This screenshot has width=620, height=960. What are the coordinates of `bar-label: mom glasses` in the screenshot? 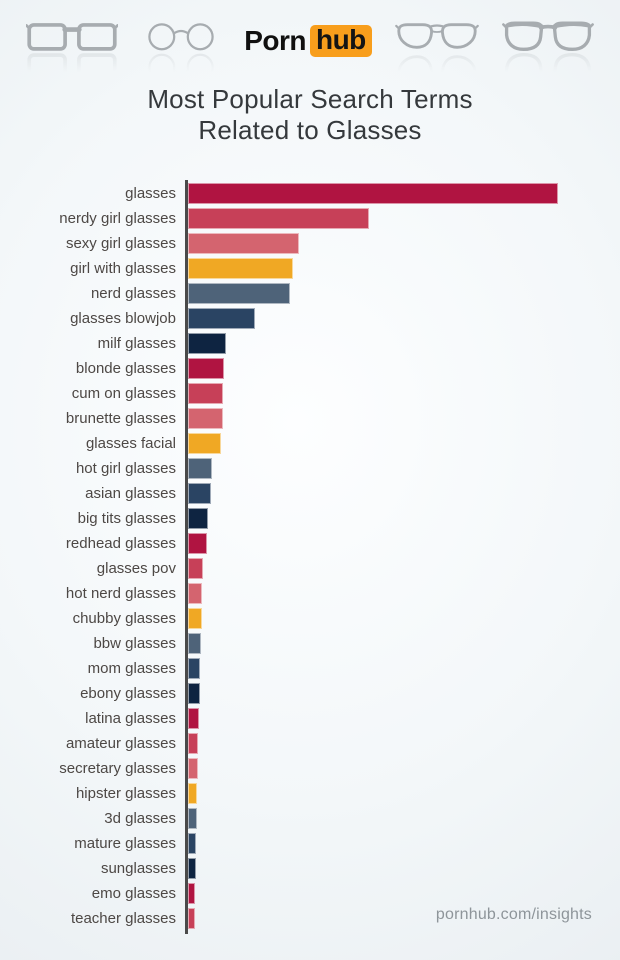 It's located at (131, 668).